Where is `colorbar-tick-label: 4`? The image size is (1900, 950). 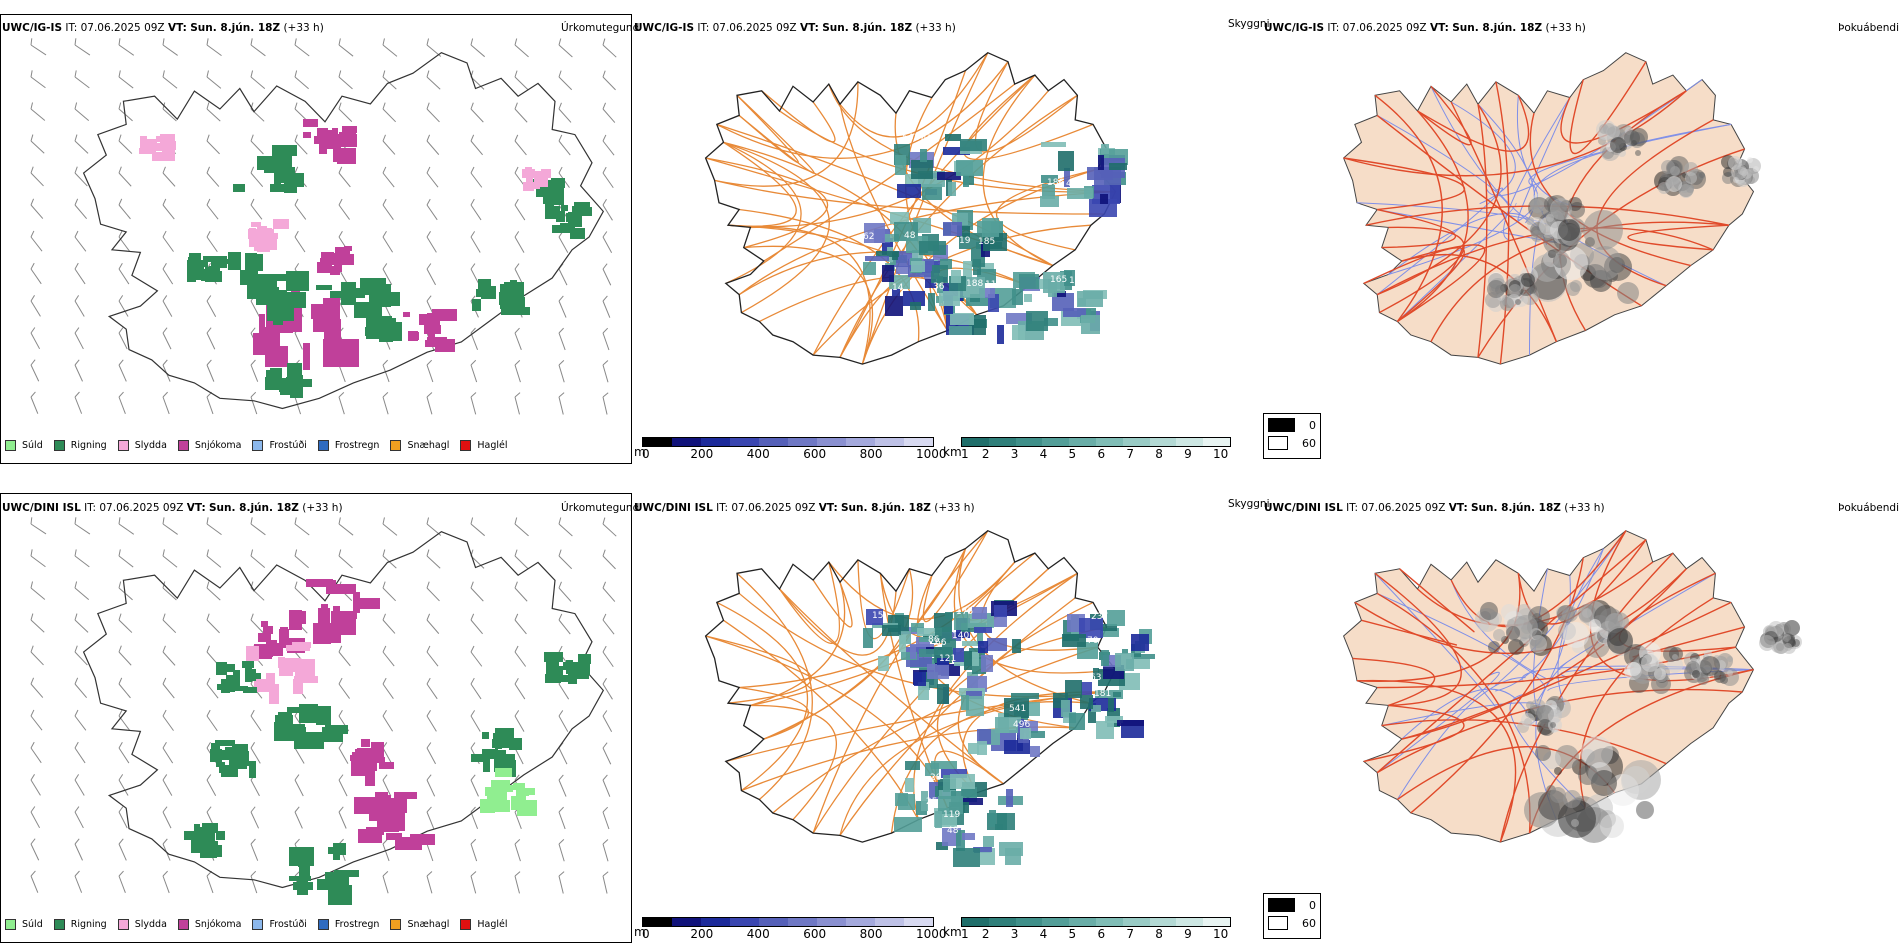
colorbar-tick-label: 4 is located at coordinates (1043, 454).